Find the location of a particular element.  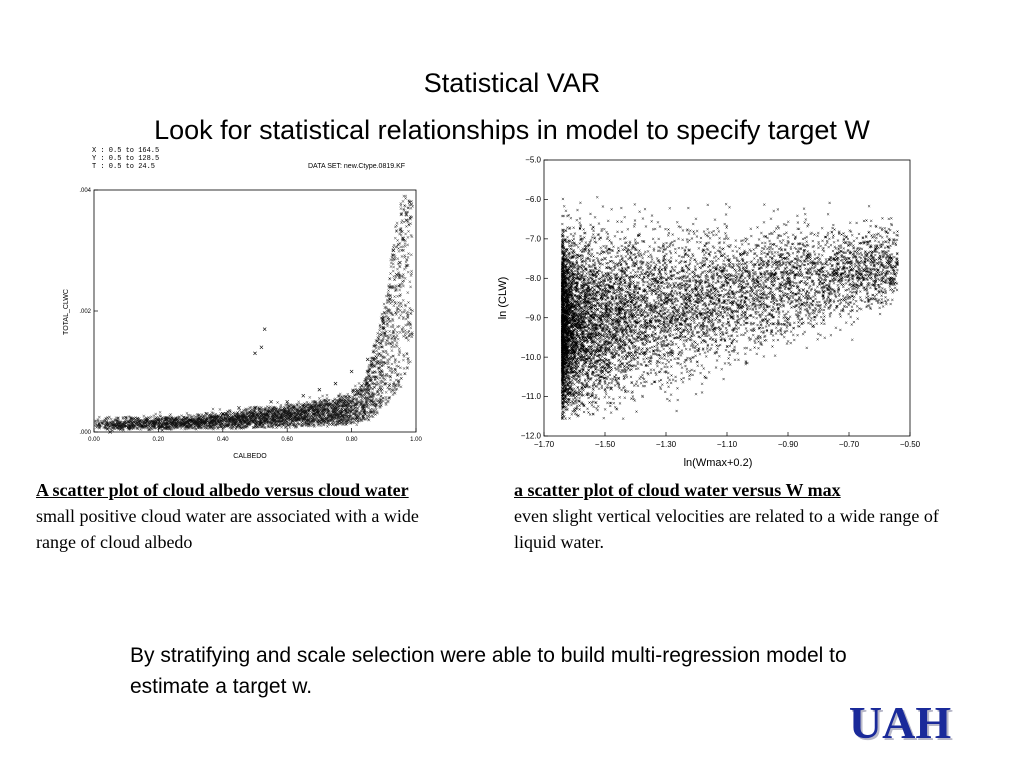

x-tick-label: −0.70 is located at coordinates (849, 444).